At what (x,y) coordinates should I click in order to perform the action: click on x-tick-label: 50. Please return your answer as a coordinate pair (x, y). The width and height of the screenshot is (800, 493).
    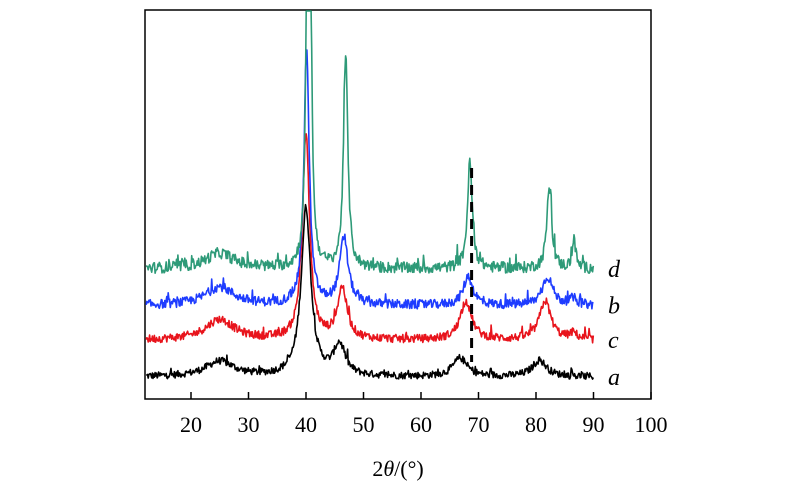
    Looking at the image, I should click on (364, 424).